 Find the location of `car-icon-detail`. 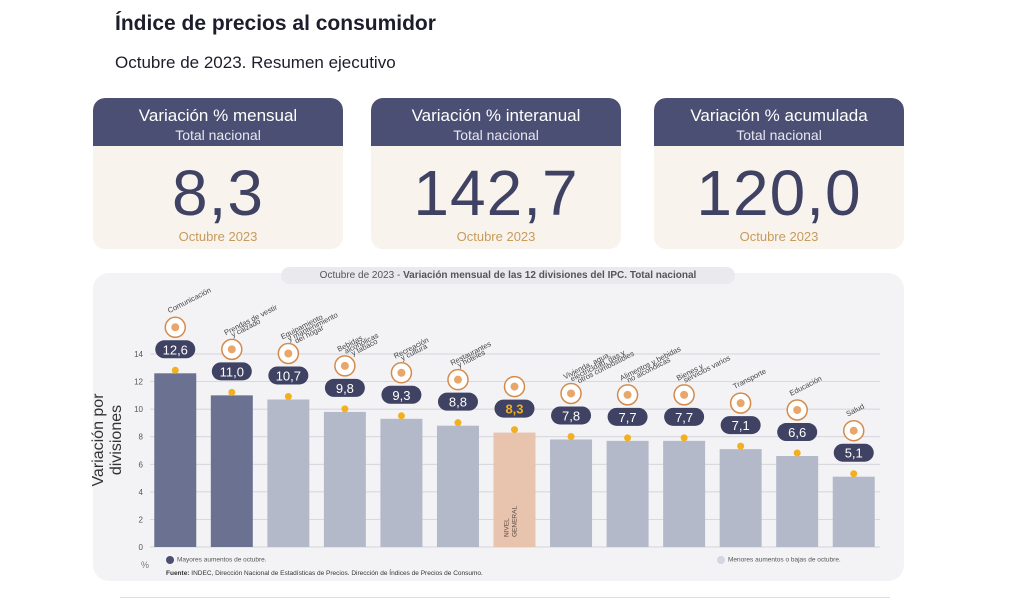

car-icon-detail is located at coordinates (740, 403).